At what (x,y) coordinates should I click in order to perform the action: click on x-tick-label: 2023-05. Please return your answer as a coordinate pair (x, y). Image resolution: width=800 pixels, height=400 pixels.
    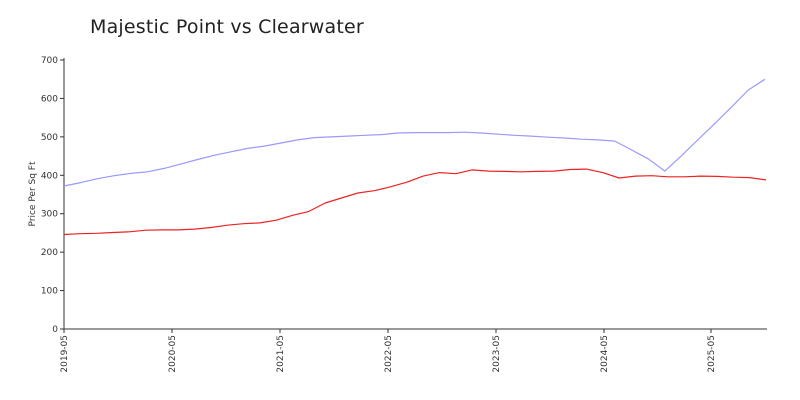
    Looking at the image, I should click on (497, 354).